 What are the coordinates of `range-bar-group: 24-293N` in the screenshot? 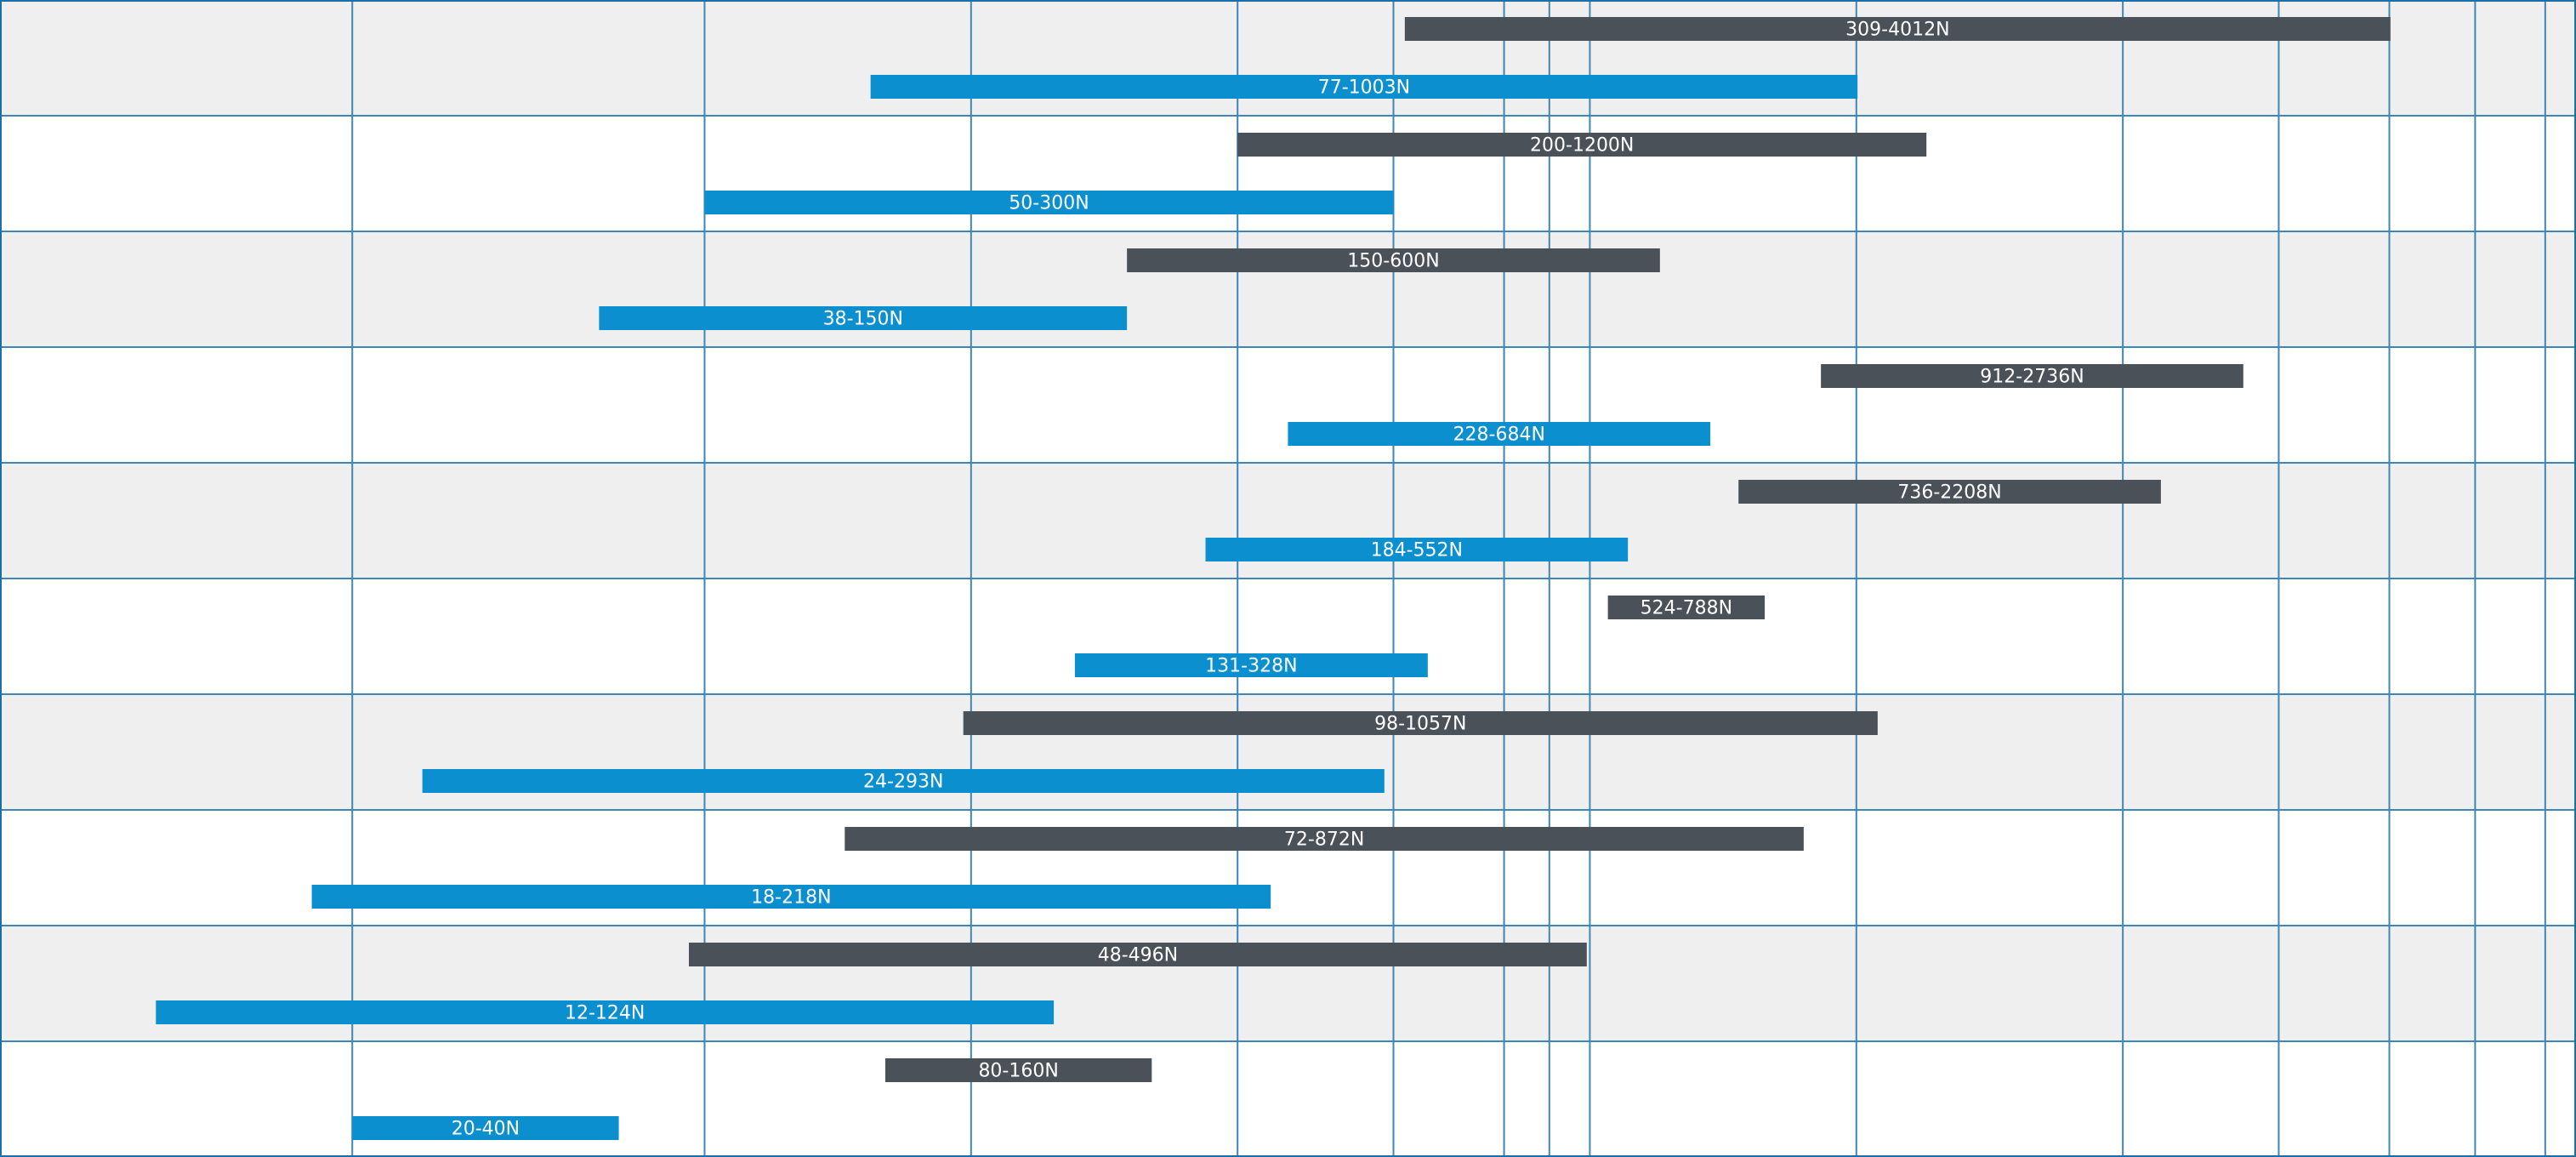 It's located at (903, 781).